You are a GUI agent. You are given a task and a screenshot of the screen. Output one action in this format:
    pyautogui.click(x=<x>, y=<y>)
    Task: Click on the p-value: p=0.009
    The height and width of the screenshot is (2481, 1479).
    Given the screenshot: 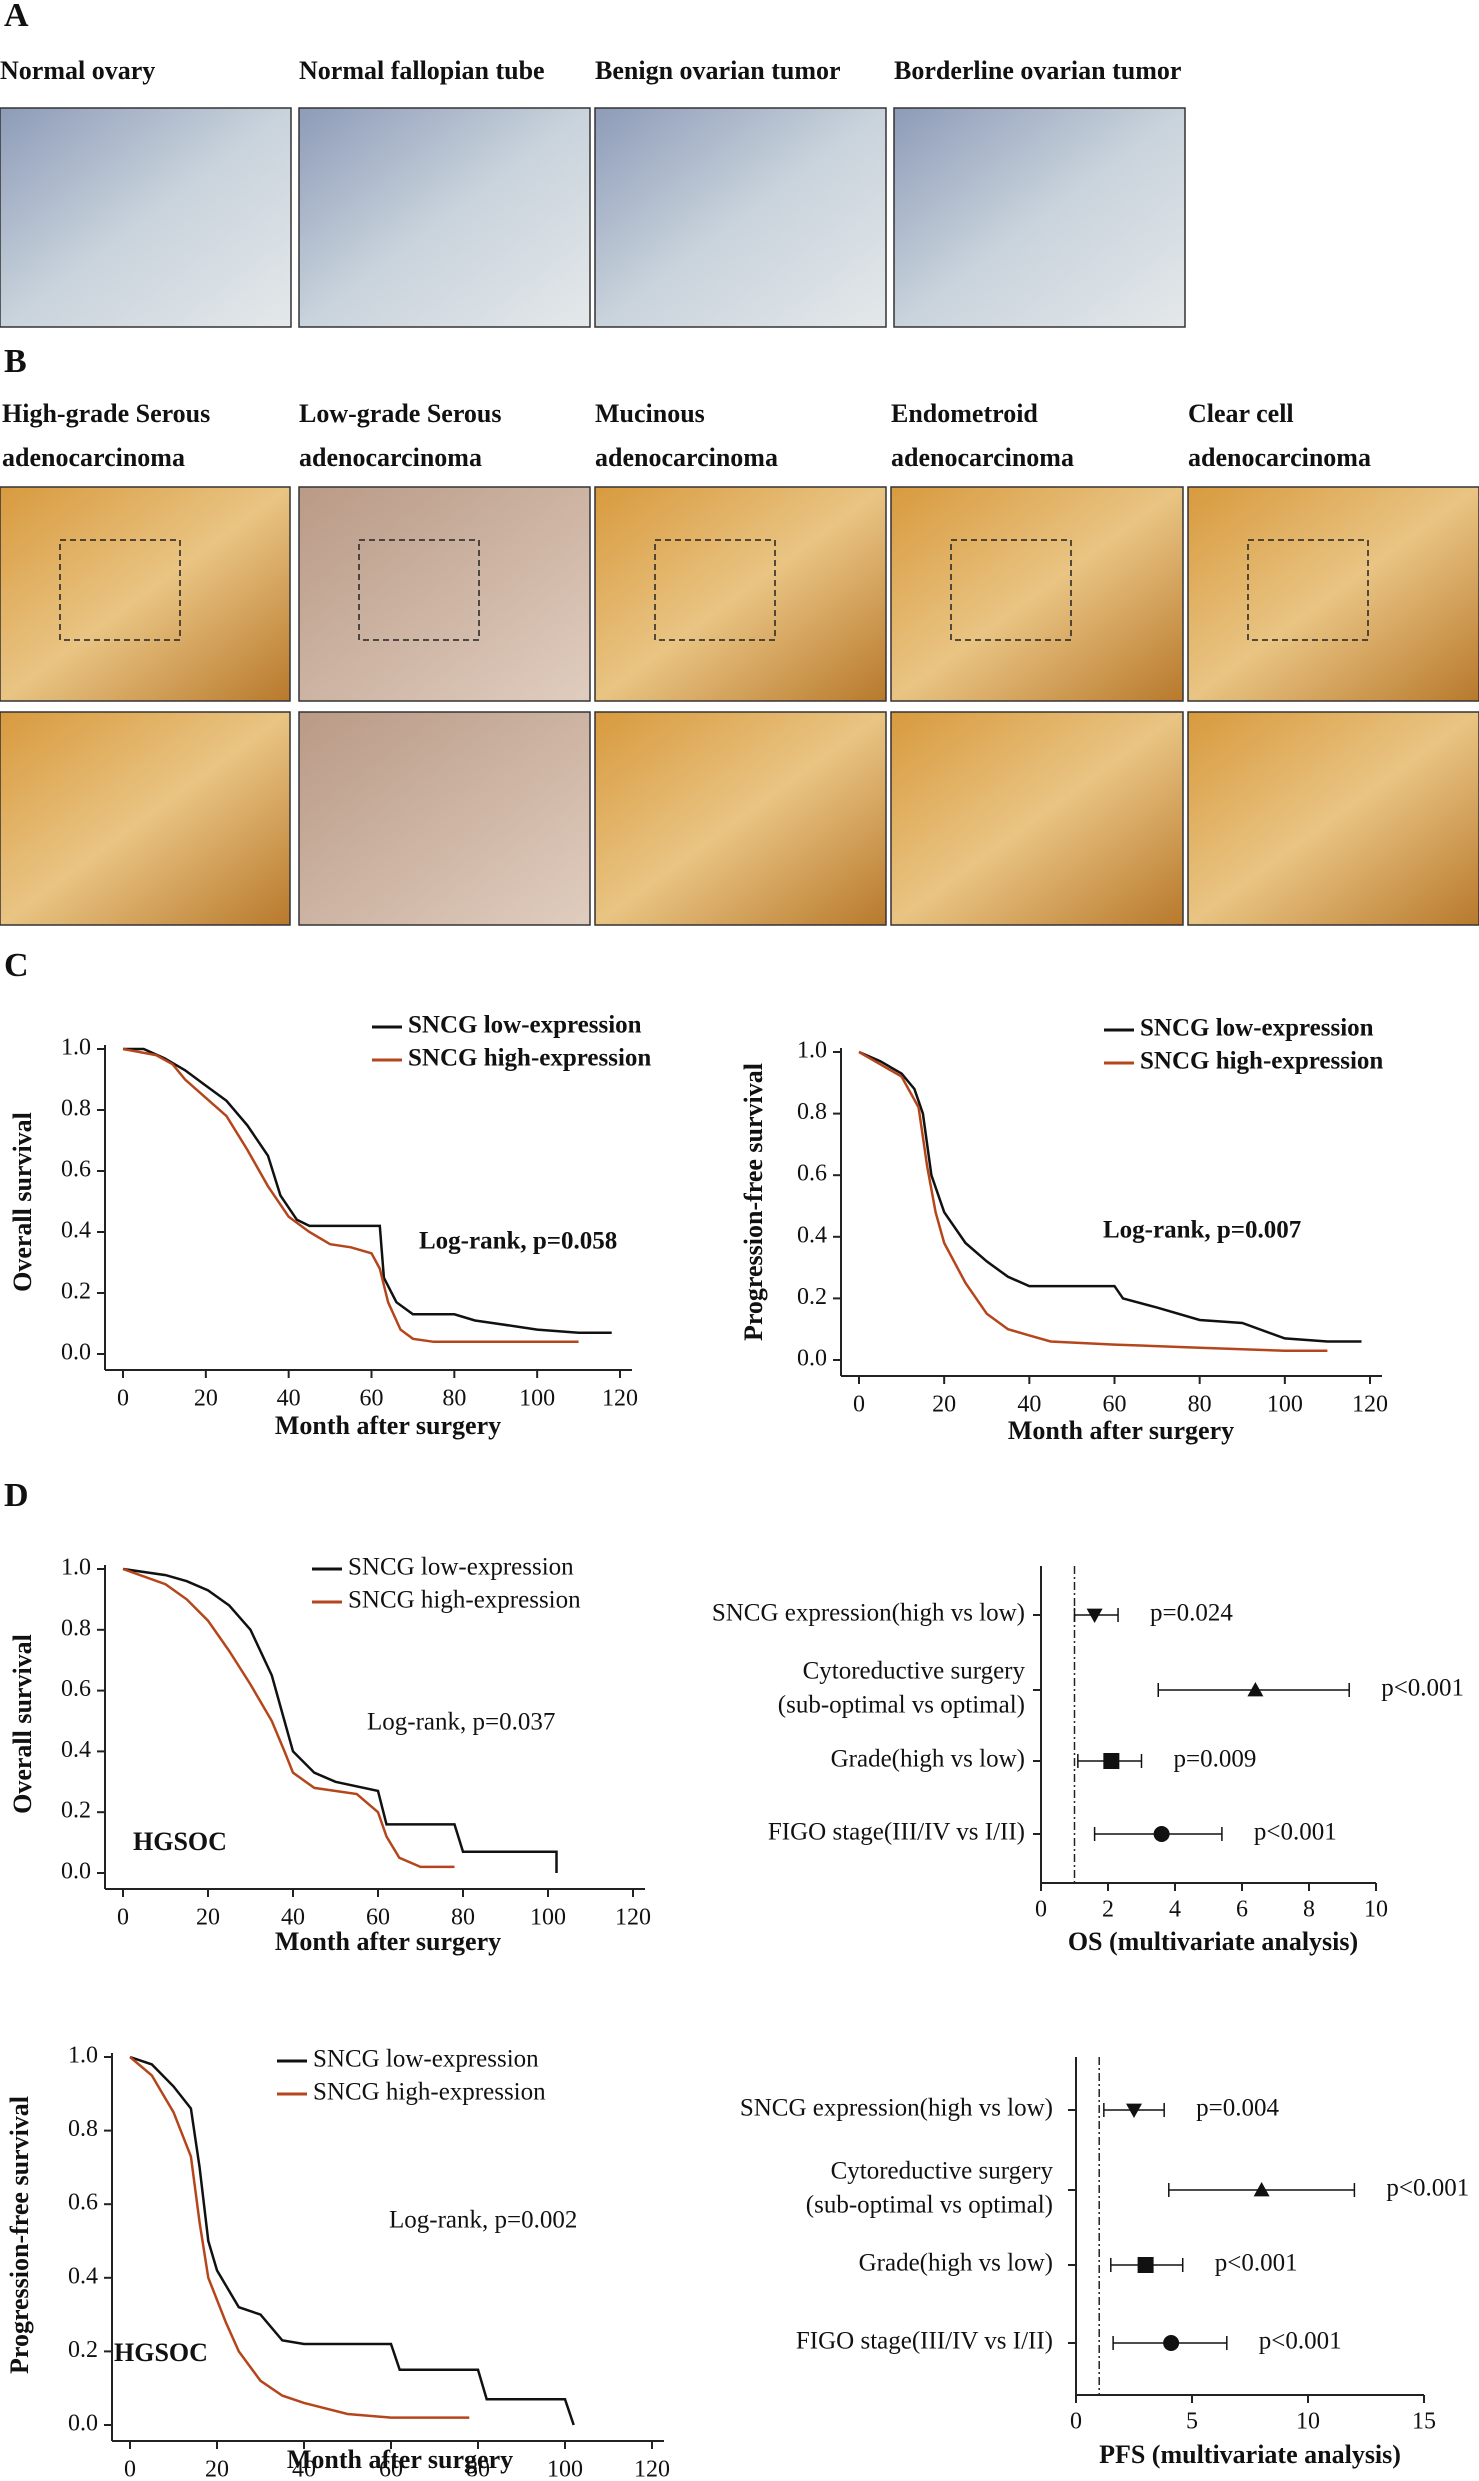 What is the action you would take?
    pyautogui.click(x=1215, y=1759)
    